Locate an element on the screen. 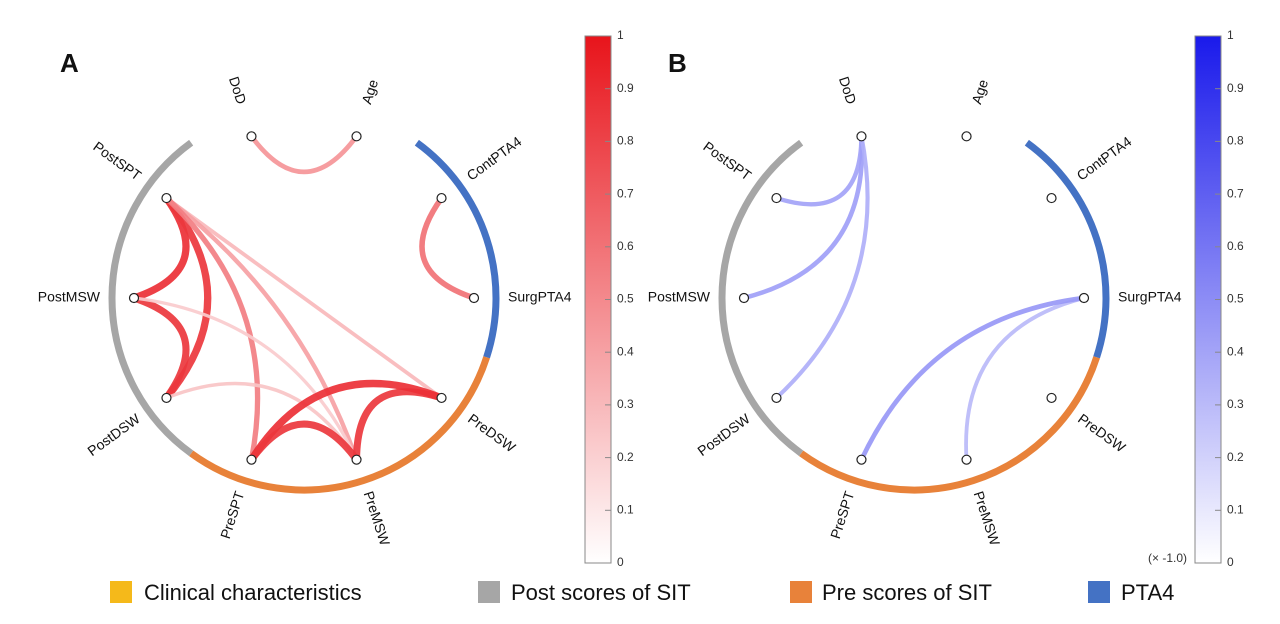 The image size is (1280, 624). colorbar-scale-note: (× -1.0) is located at coordinates (1167, 558).